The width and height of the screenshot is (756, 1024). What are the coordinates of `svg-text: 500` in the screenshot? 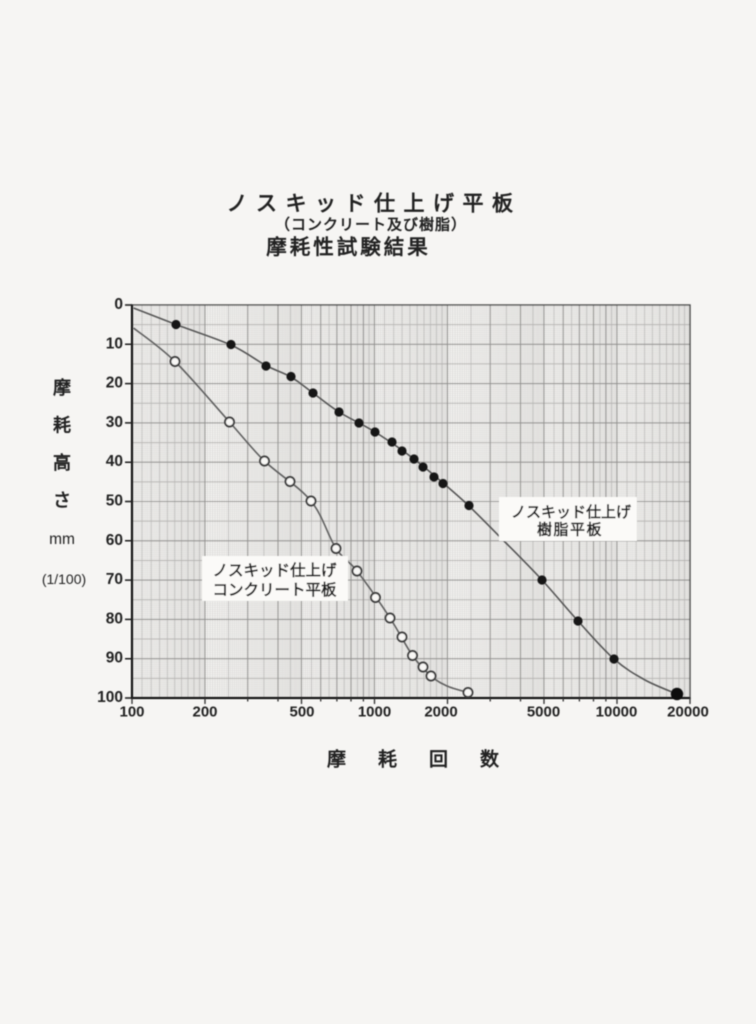 It's located at (301, 712).